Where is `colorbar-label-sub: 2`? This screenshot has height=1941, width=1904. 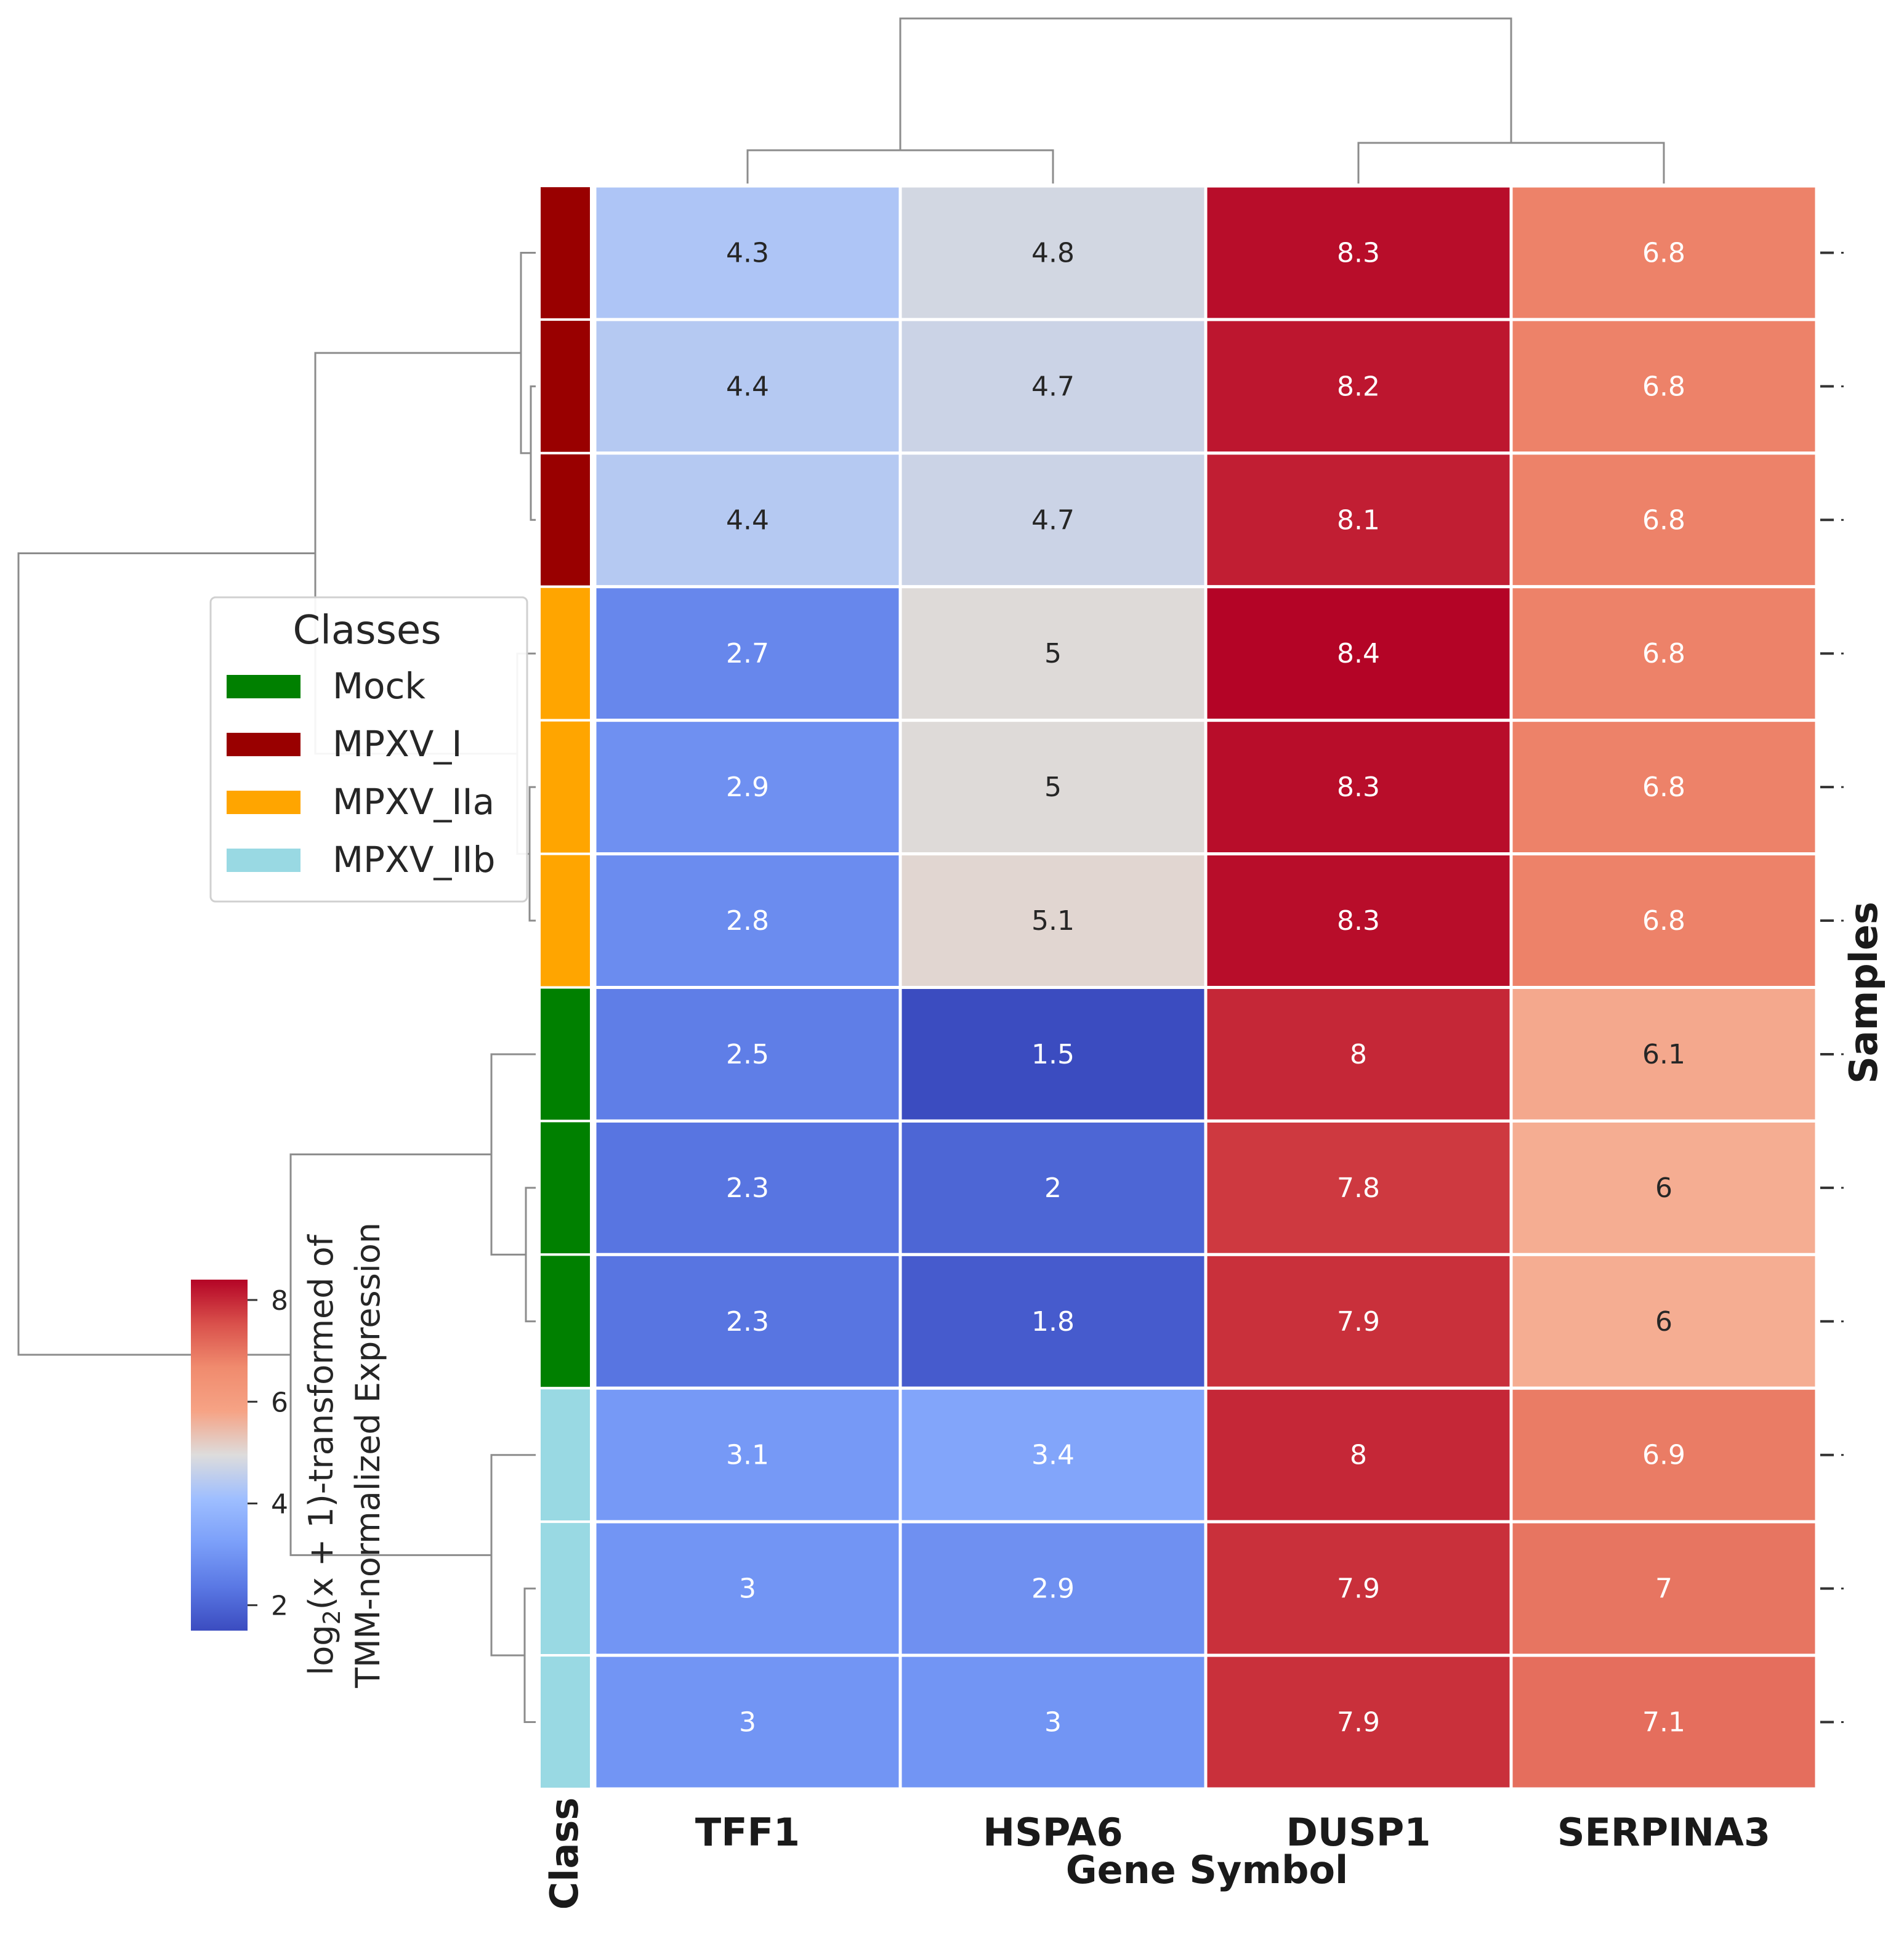
colorbar-label-sub: 2 is located at coordinates (331, 1617).